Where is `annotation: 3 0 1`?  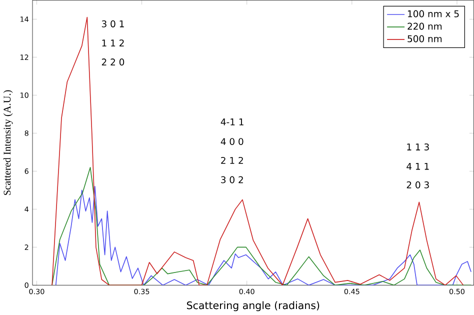
annotation: 3 0 1 is located at coordinates (113, 24).